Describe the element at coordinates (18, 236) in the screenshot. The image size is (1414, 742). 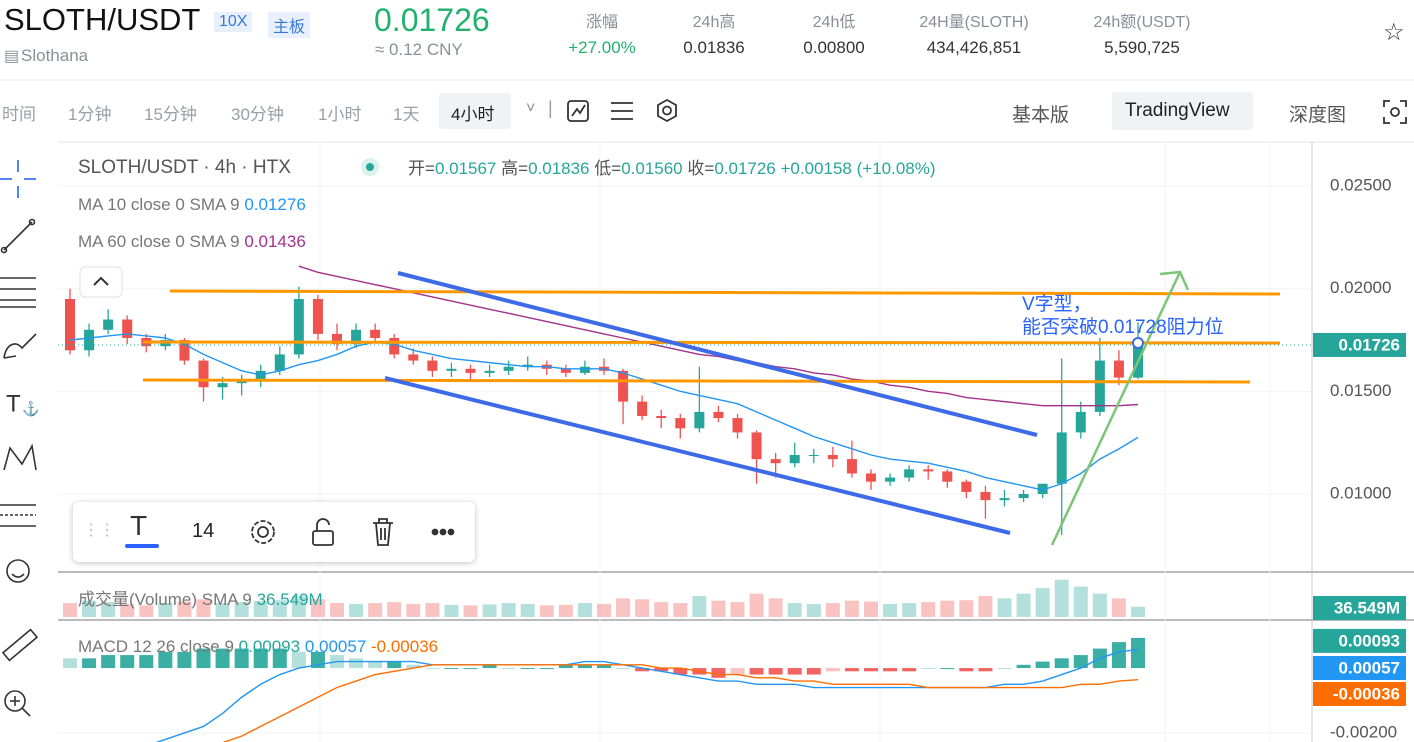
I see `line-tool` at that location.